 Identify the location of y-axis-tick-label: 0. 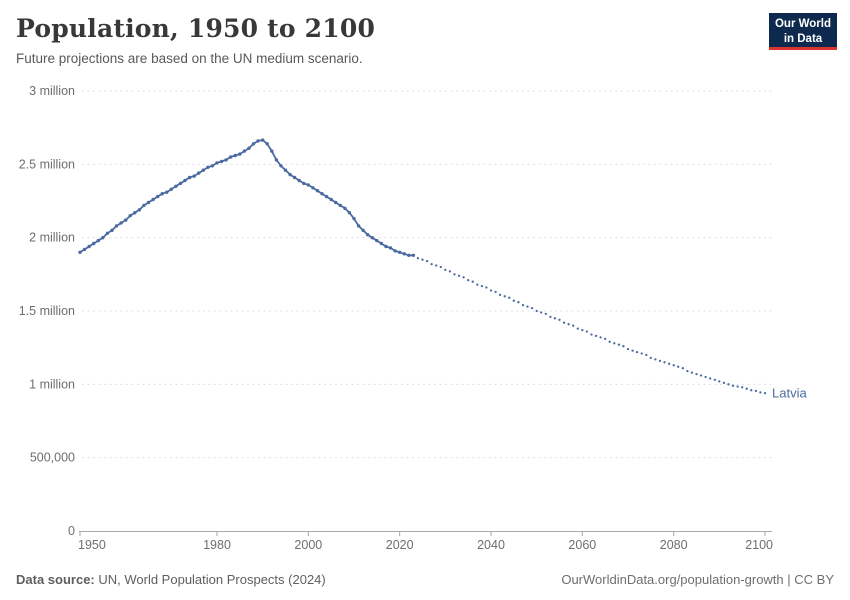
(71, 531).